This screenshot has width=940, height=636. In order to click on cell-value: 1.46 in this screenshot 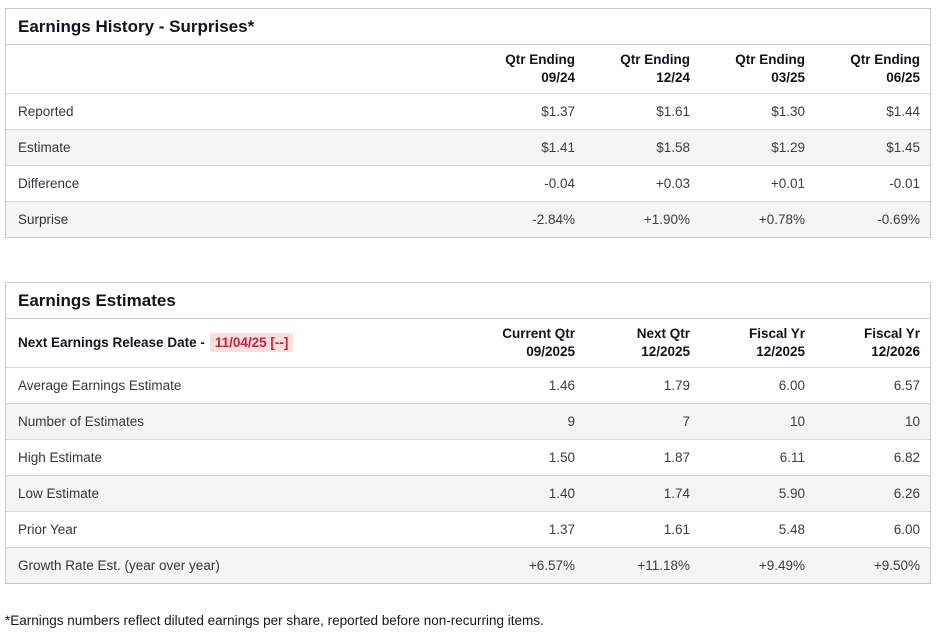, I will do `click(561, 386)`.